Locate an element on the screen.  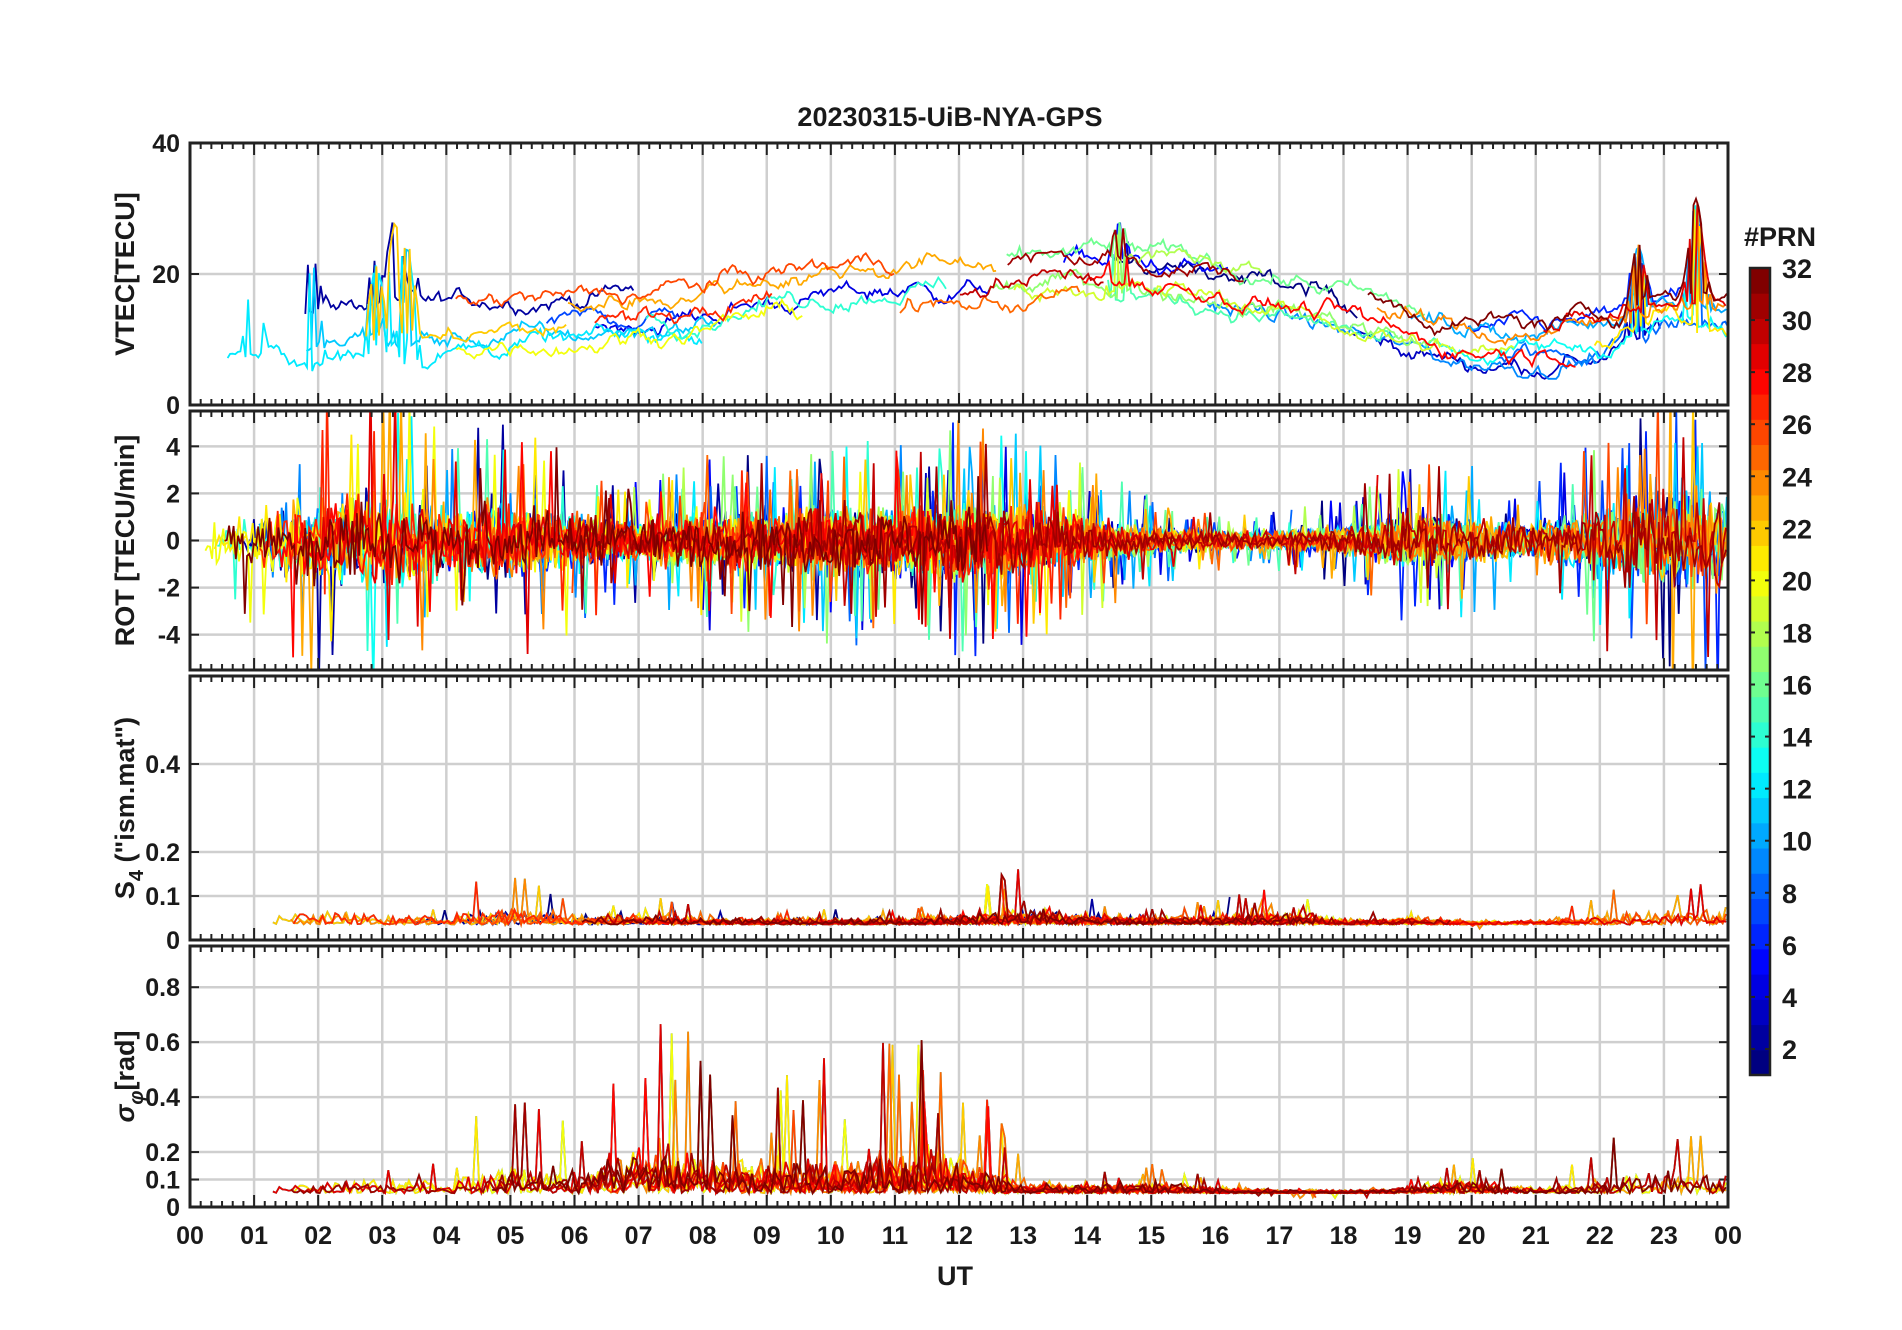
x-tick-label: 09 is located at coordinates (767, 1236).